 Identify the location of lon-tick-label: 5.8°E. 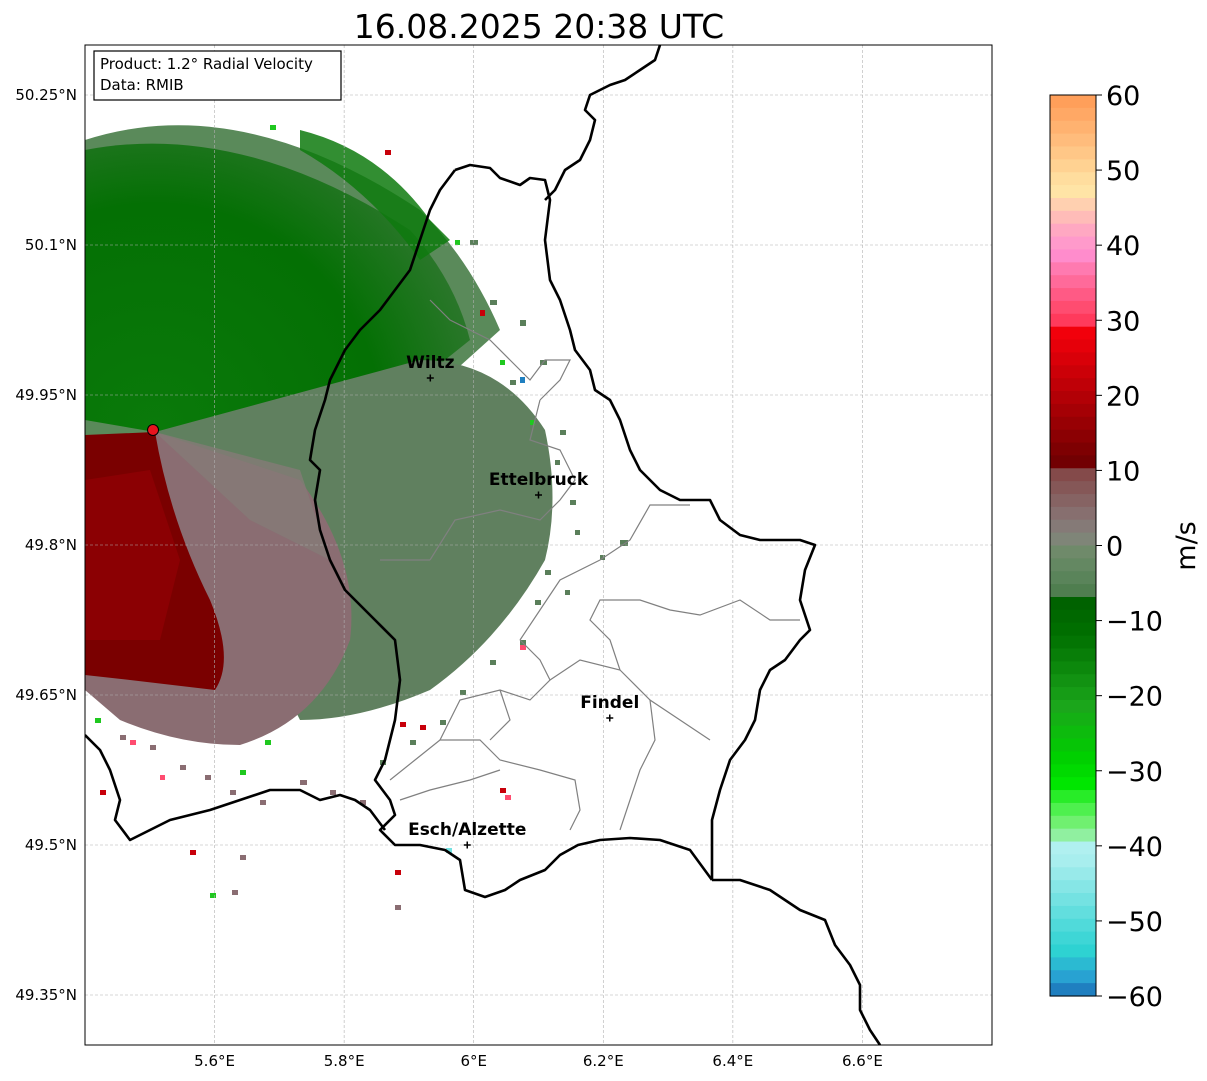
(344, 1061).